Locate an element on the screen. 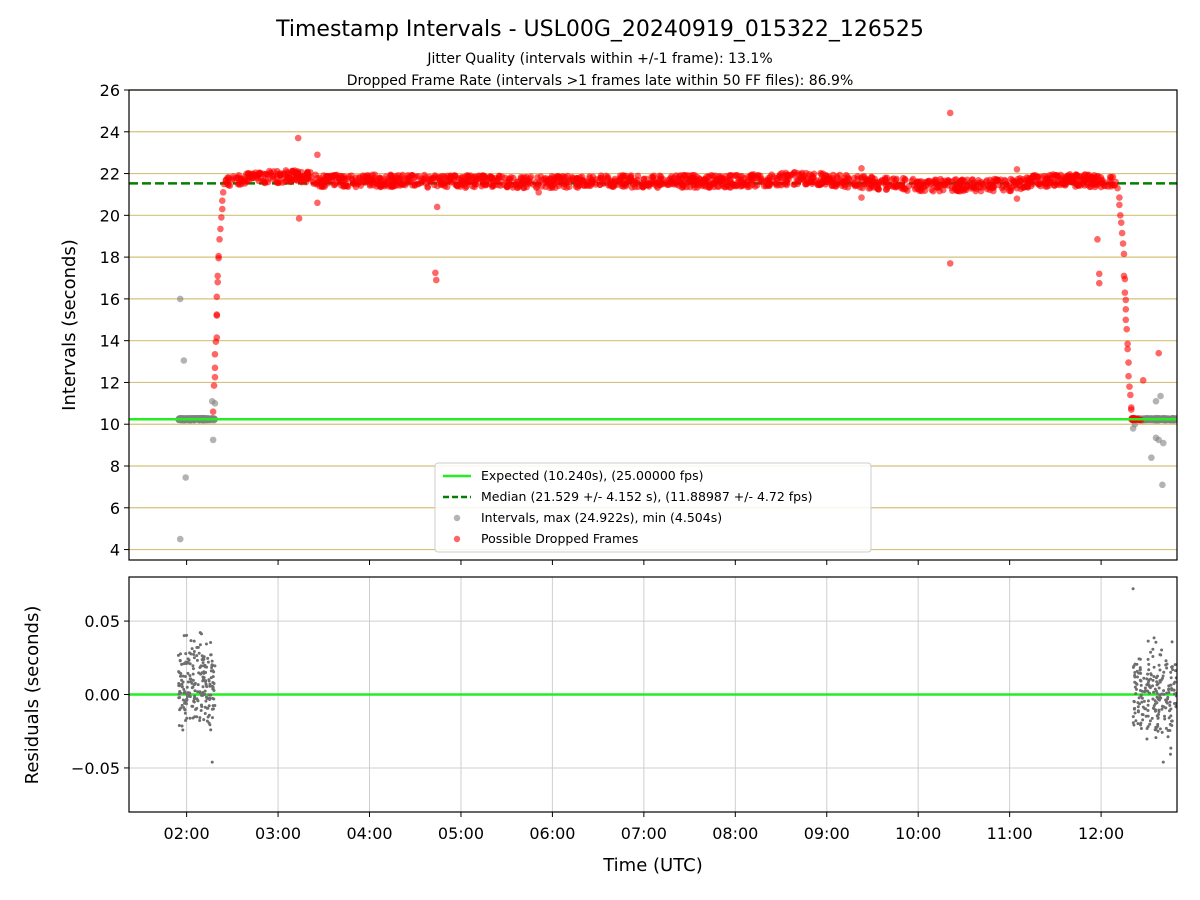 This screenshot has height=900, width=1200. top-y-tick-label: 18 is located at coordinates (110, 257).